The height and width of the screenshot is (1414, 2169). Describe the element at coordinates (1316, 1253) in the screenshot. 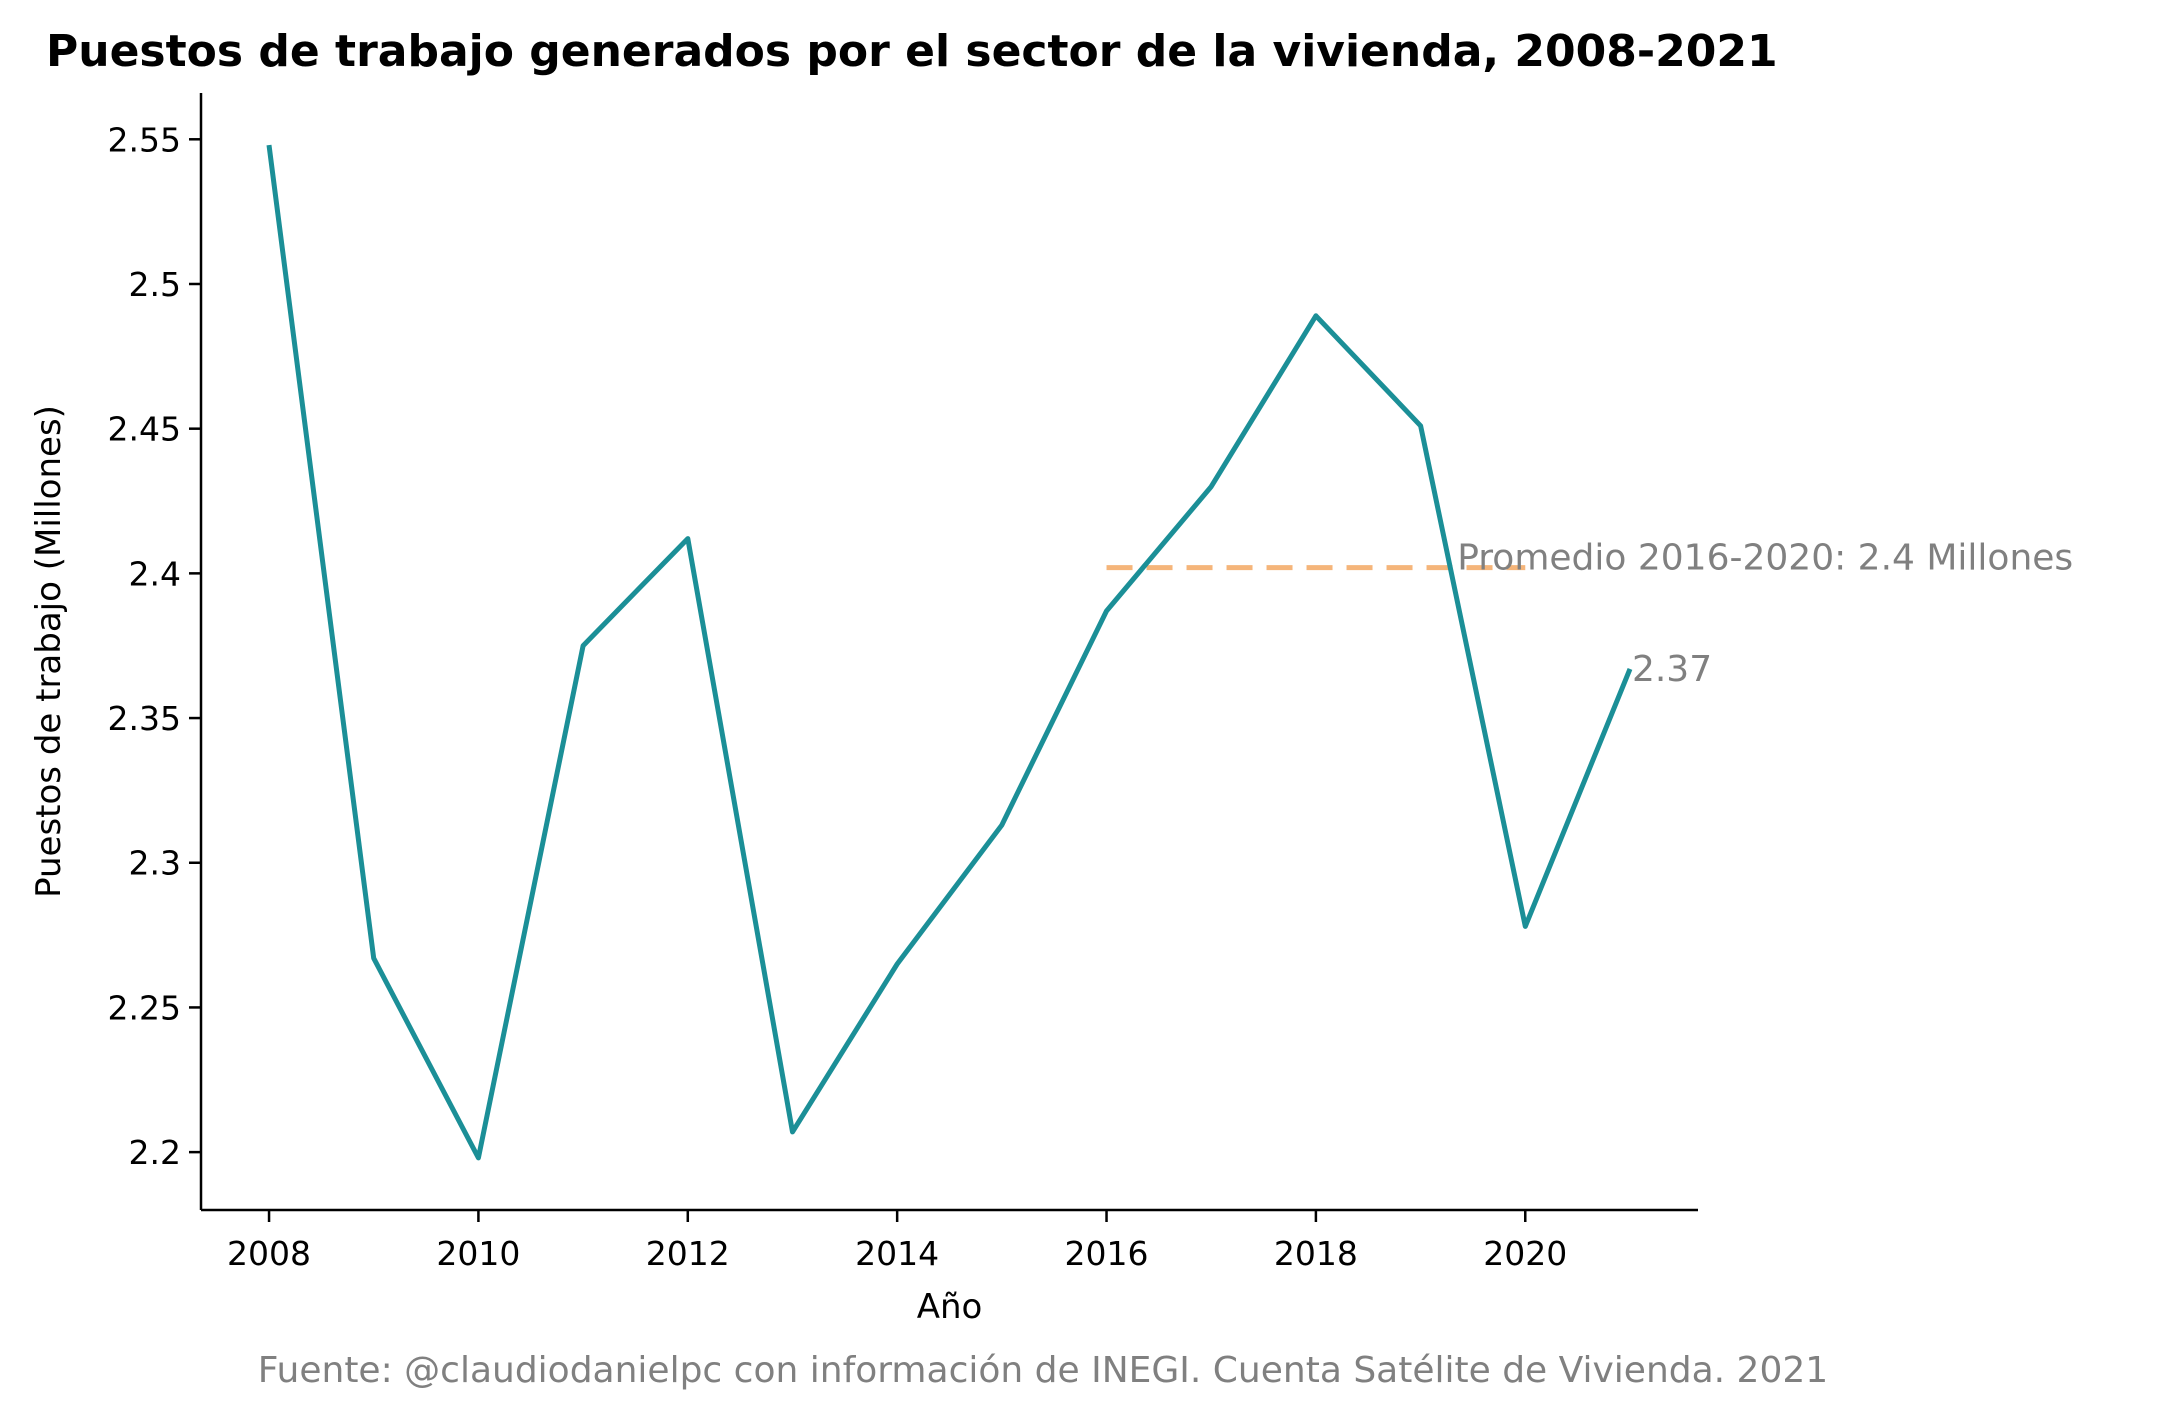

I see `x-tick-label: 2018` at that location.